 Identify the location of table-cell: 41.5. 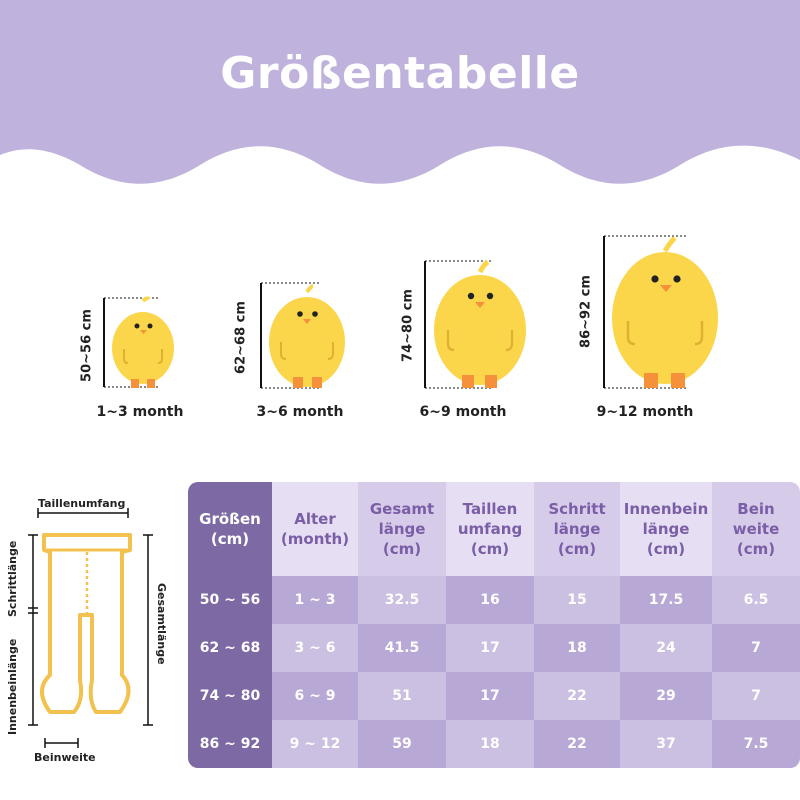
(402, 648).